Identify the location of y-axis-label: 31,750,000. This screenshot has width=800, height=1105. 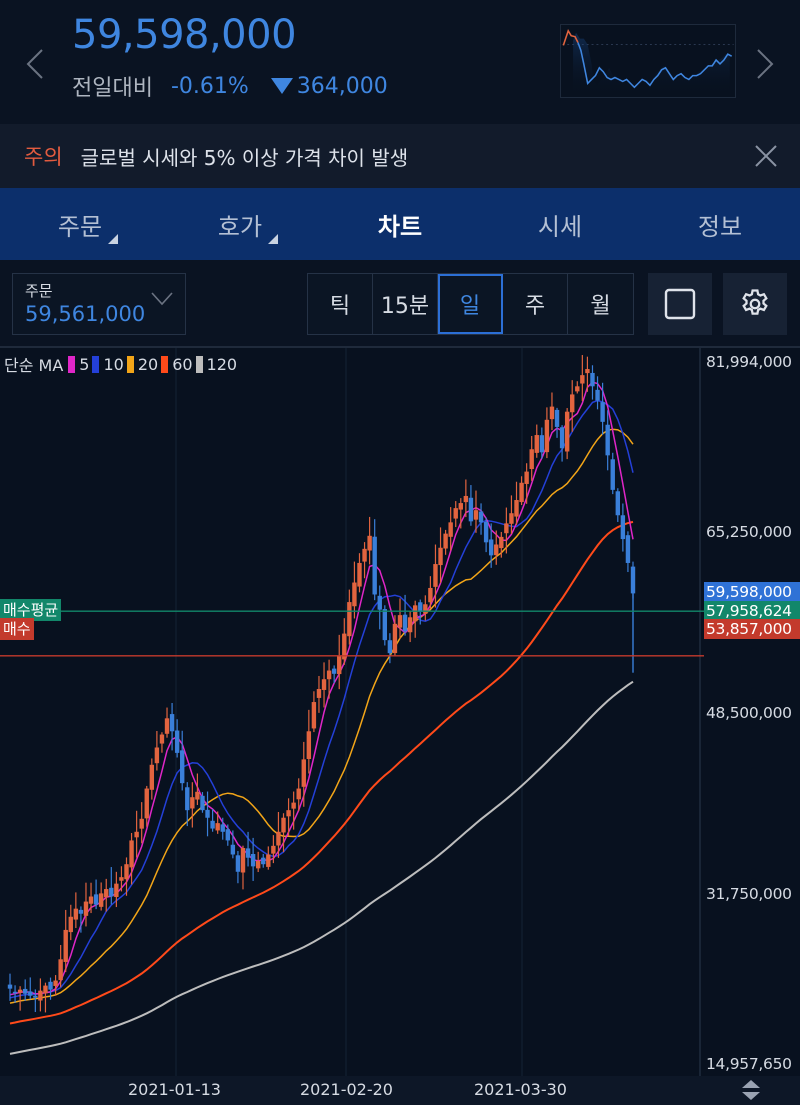
(749, 894).